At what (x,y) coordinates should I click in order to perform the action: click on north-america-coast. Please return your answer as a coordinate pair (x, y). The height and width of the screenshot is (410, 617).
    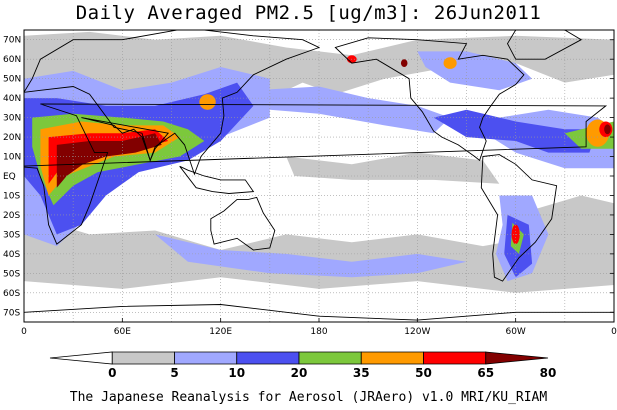
    Looking at the image, I should click on (429, 99).